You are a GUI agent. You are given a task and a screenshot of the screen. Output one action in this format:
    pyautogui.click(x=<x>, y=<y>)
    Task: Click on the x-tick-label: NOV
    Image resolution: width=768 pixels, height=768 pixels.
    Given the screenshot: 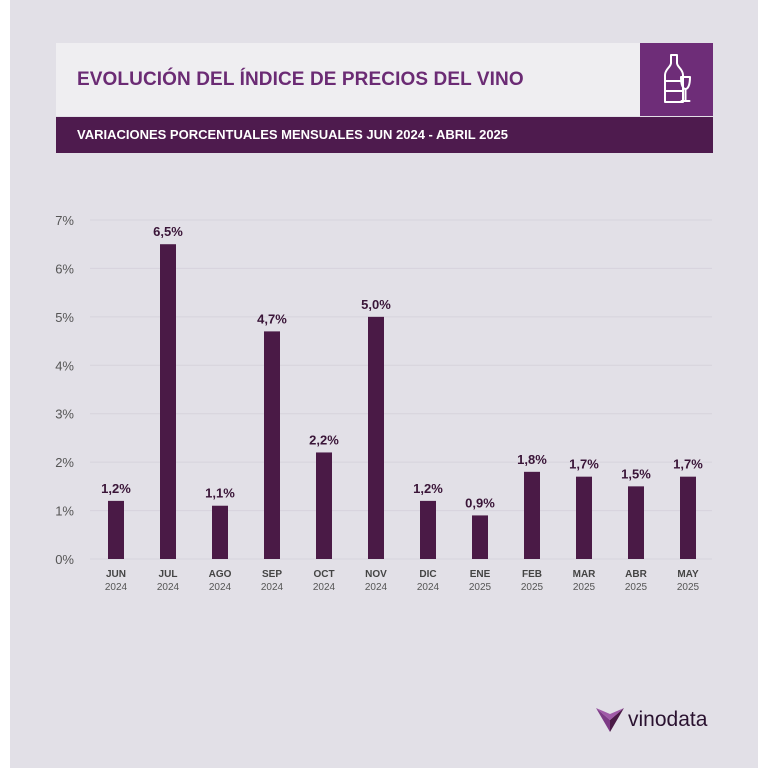 What is the action you would take?
    pyautogui.click(x=376, y=574)
    